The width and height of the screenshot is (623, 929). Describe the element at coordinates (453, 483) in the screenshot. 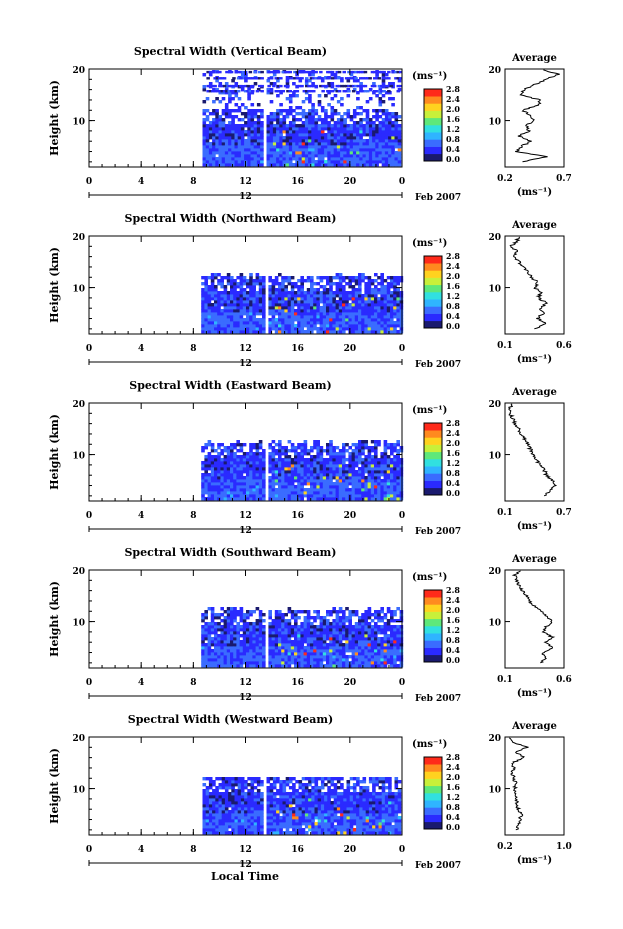

I see `colorbar-tick-label: 0.4` at that location.